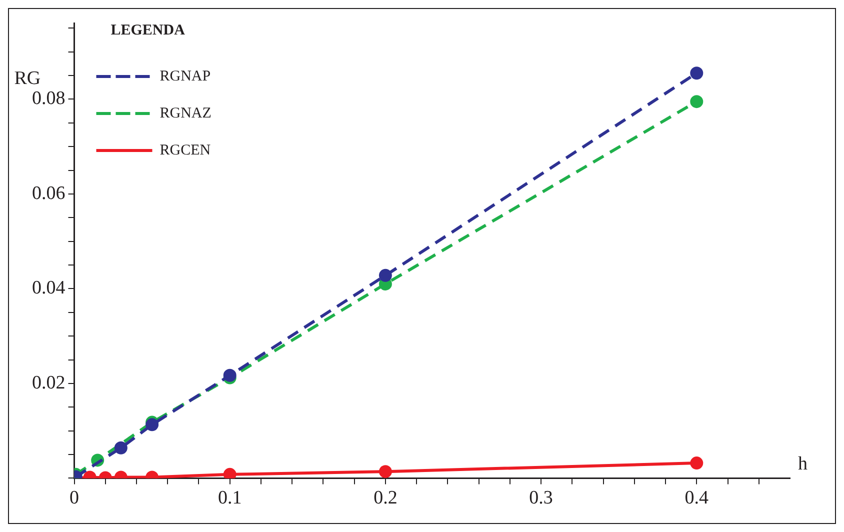 Image resolution: width=844 pixels, height=532 pixels. I want to click on x-tick-label: 0.1, so click(230, 498).